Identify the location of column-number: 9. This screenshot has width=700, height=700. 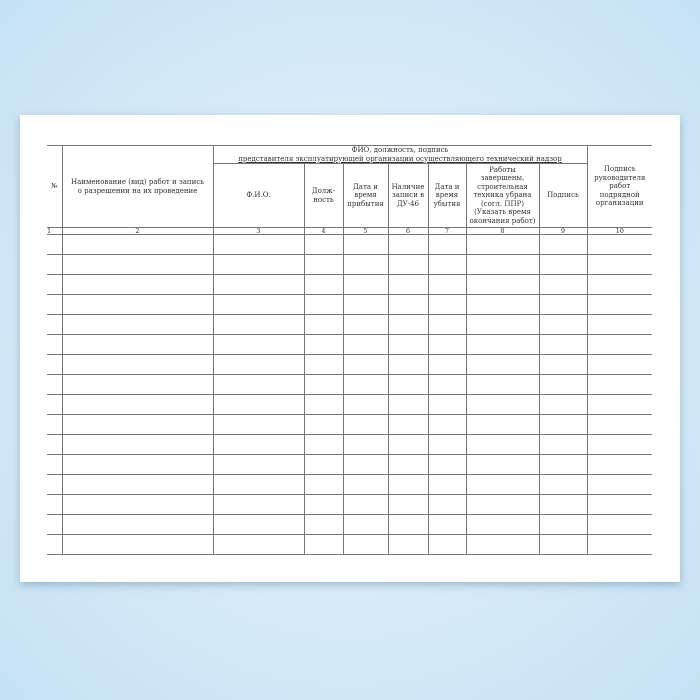
(563, 231).